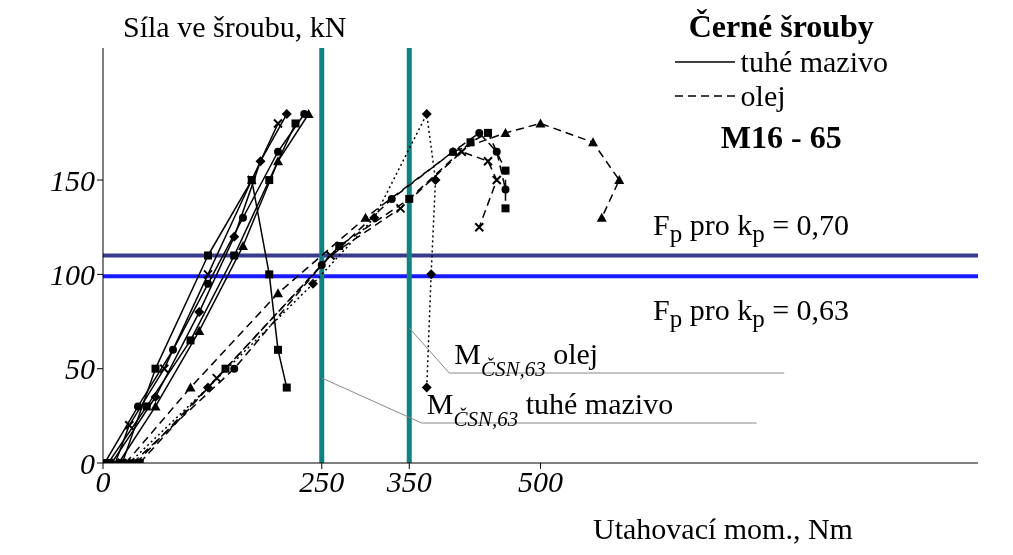 The width and height of the screenshot is (1013, 555). I want to click on legend-label: olej, so click(763, 96).